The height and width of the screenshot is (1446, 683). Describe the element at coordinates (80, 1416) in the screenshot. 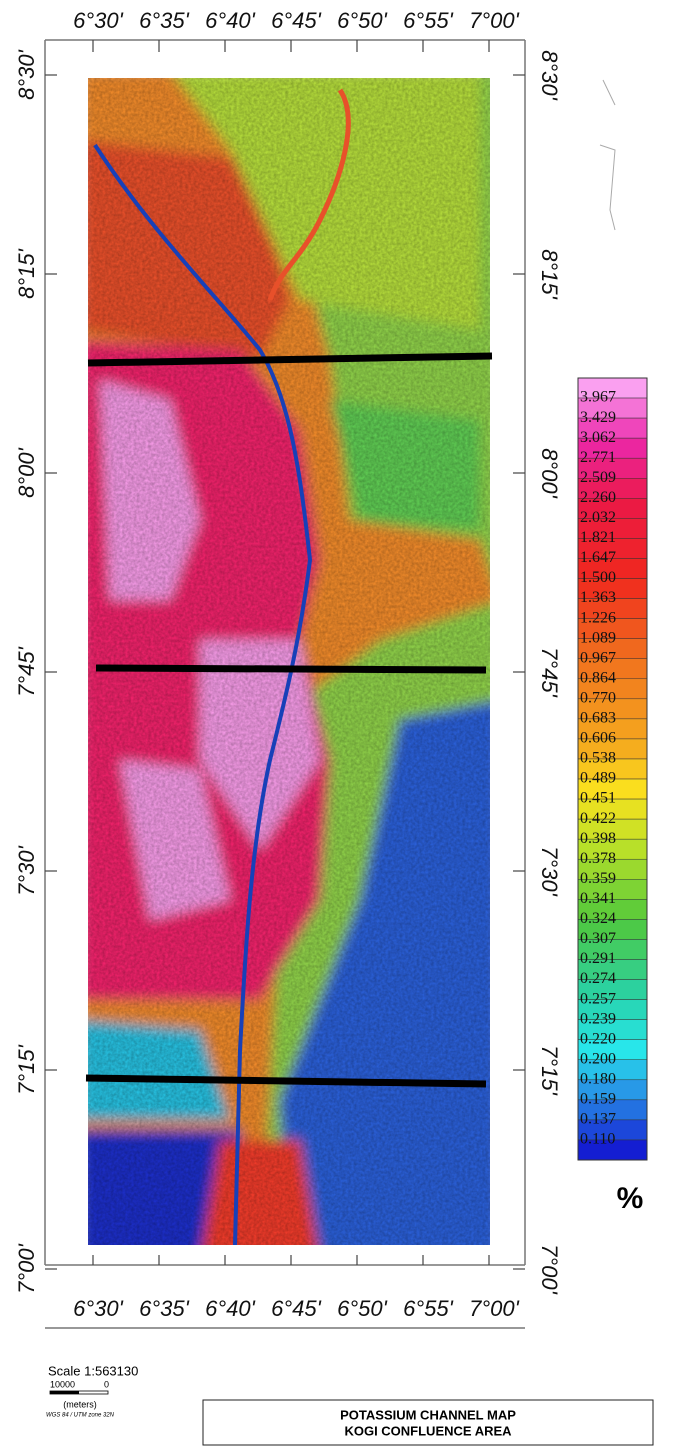

I see `scale-projection: WGS 84 / UTM zone 32N` at that location.